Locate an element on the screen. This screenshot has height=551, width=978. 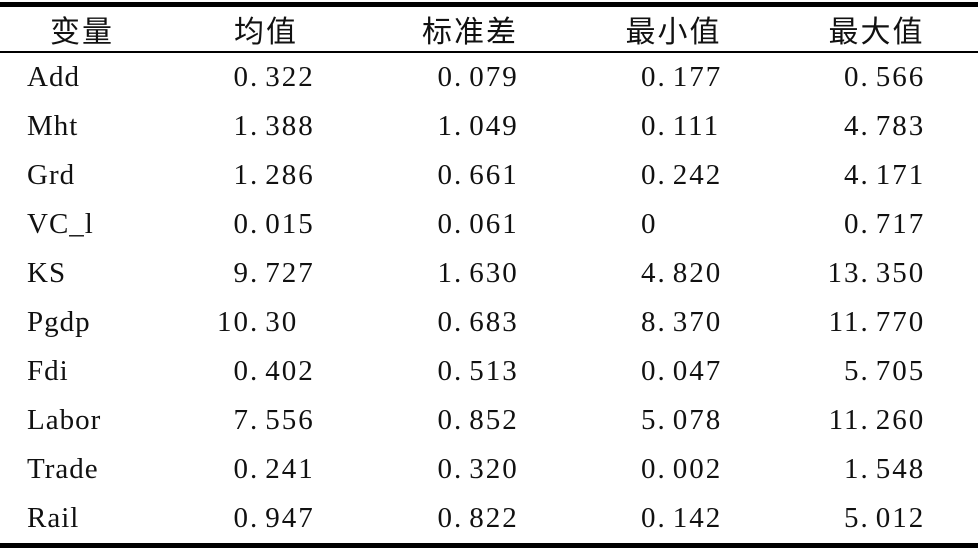
numeric-value: 0. 111 is located at coordinates (681, 126).